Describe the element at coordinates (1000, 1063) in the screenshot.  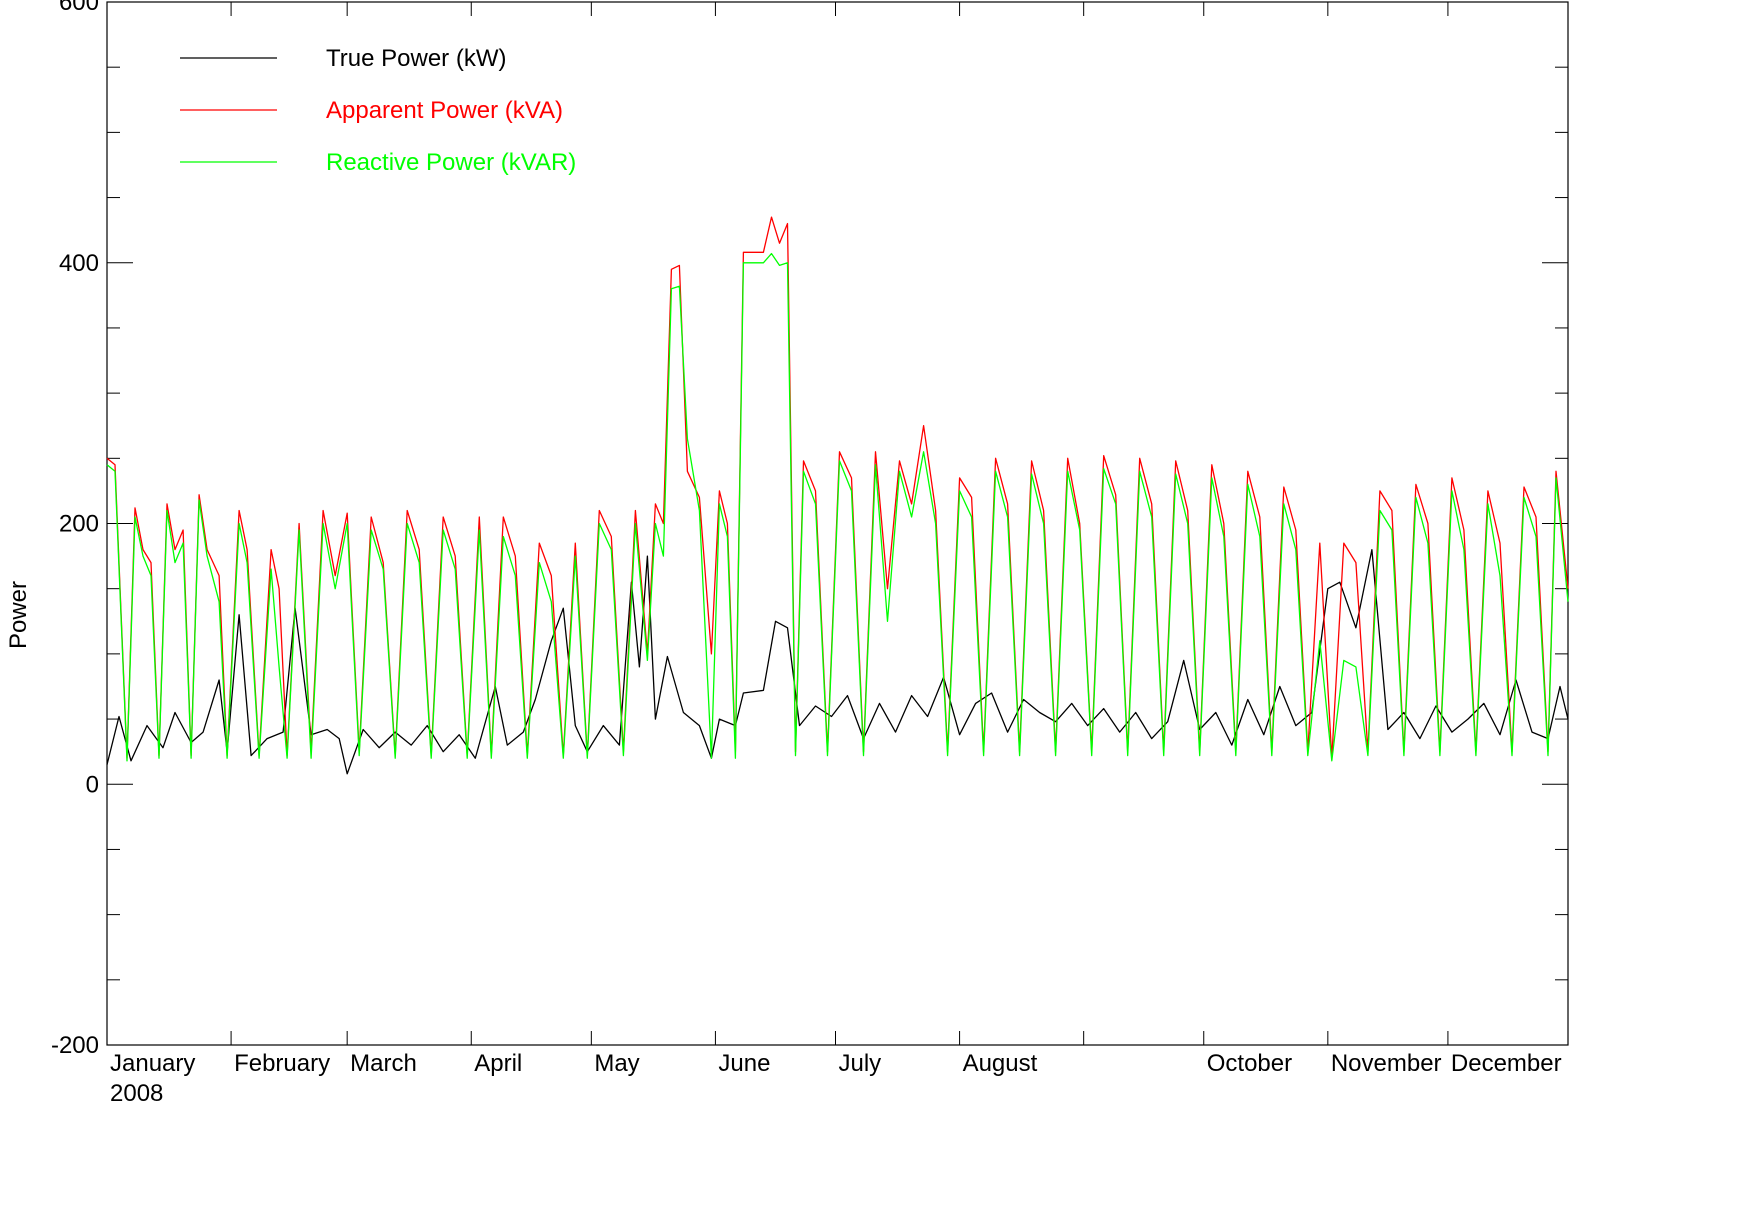
I see `x-tick-label: August` at that location.